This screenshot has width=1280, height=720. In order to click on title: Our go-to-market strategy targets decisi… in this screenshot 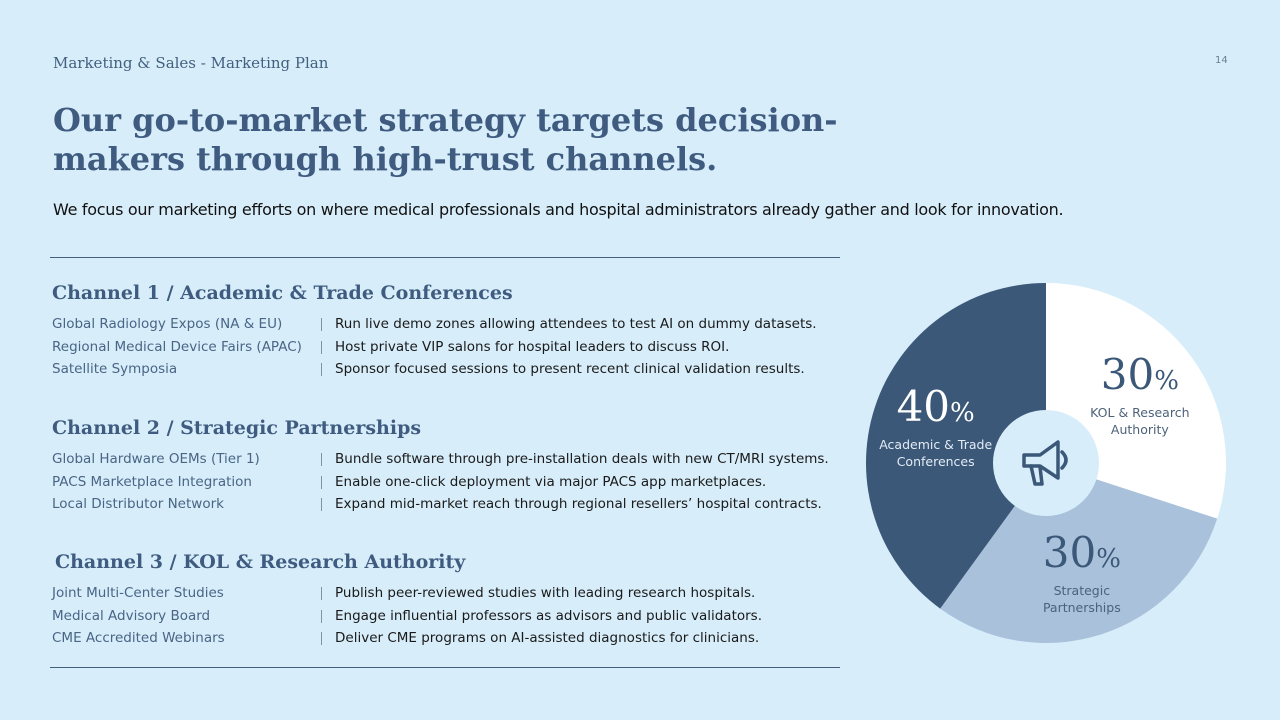, I will do `click(445, 139)`.